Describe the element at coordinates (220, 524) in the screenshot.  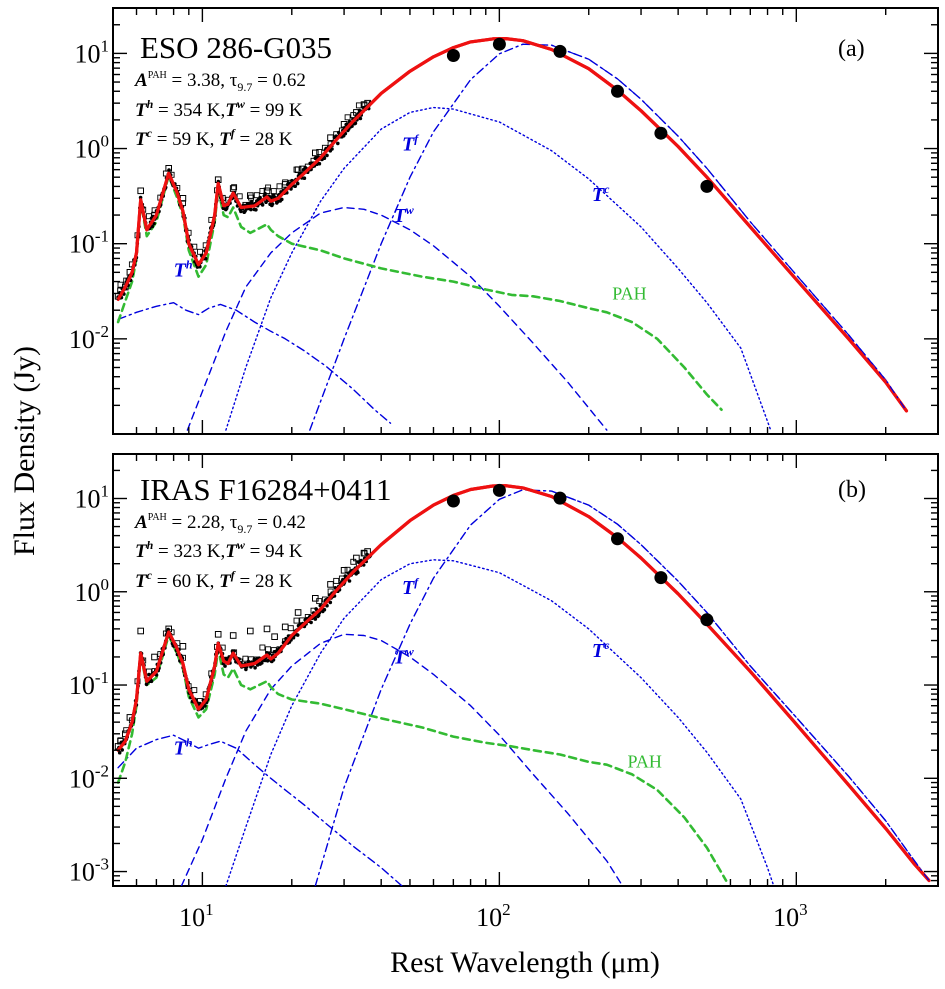
I see `panel-b-param-line-1: APAH = 2.28, τ9.7 = 0.42` at that location.